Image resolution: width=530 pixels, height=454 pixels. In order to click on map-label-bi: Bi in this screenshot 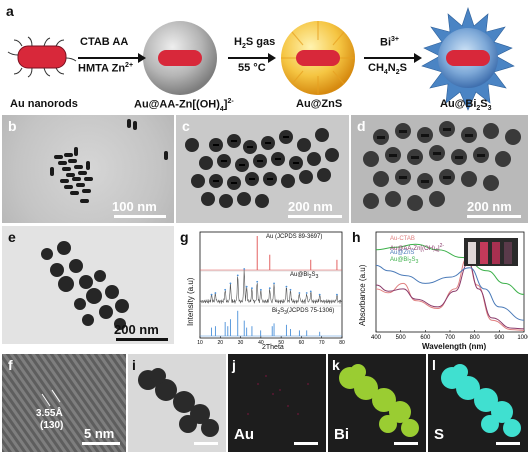, I will do `click(341, 434)`.